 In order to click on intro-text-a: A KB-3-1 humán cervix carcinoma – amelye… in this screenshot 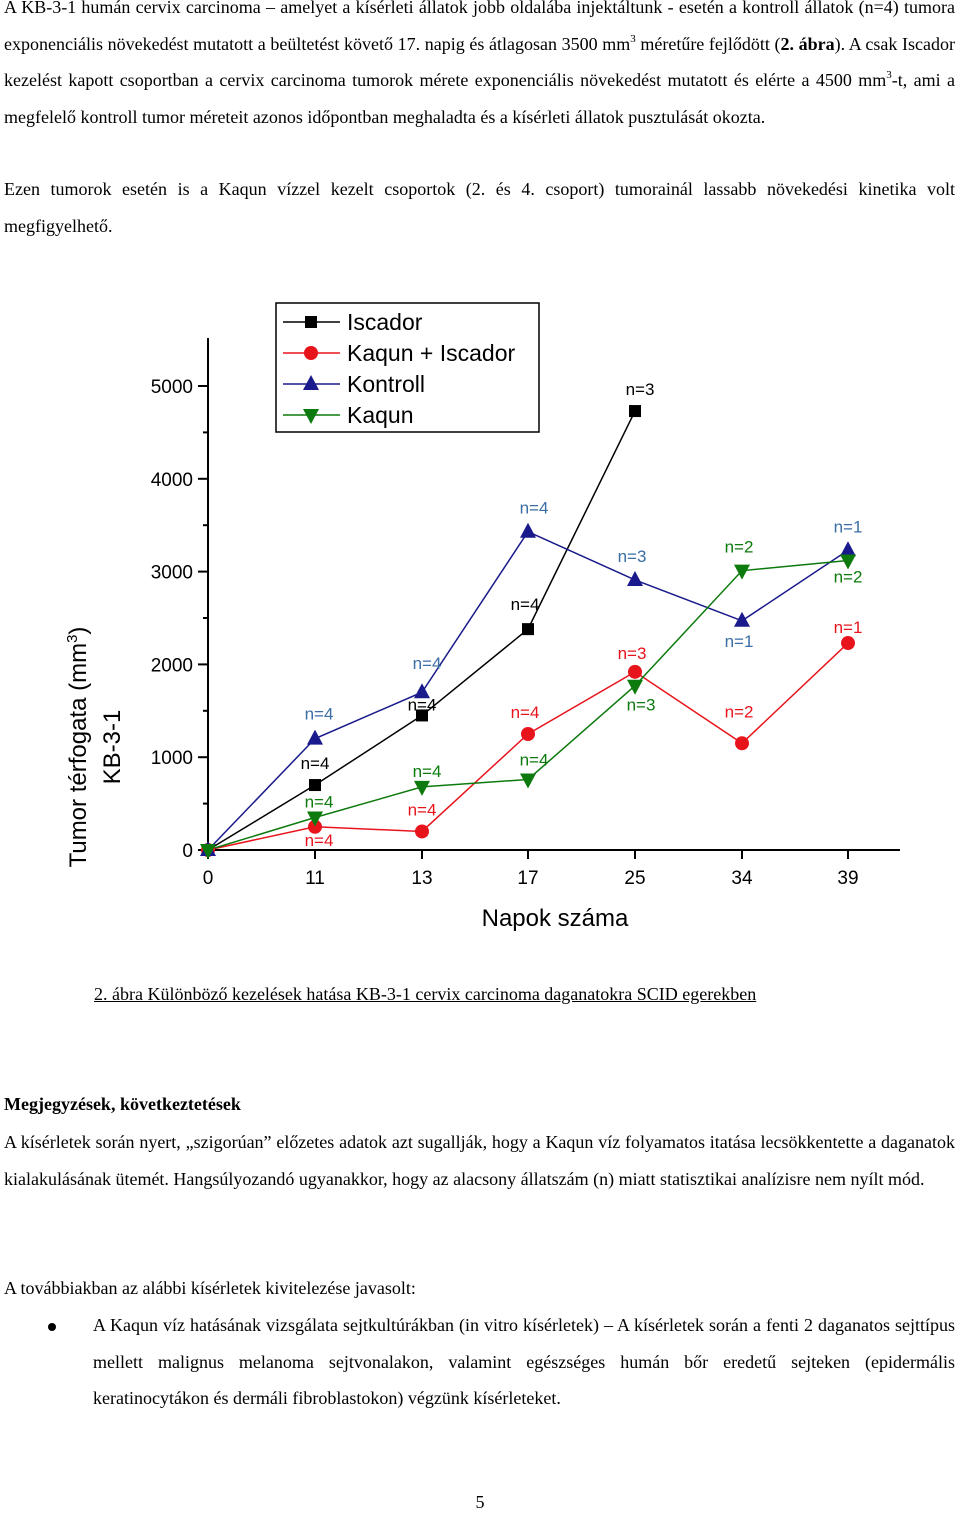, I will do `click(479, 27)`.